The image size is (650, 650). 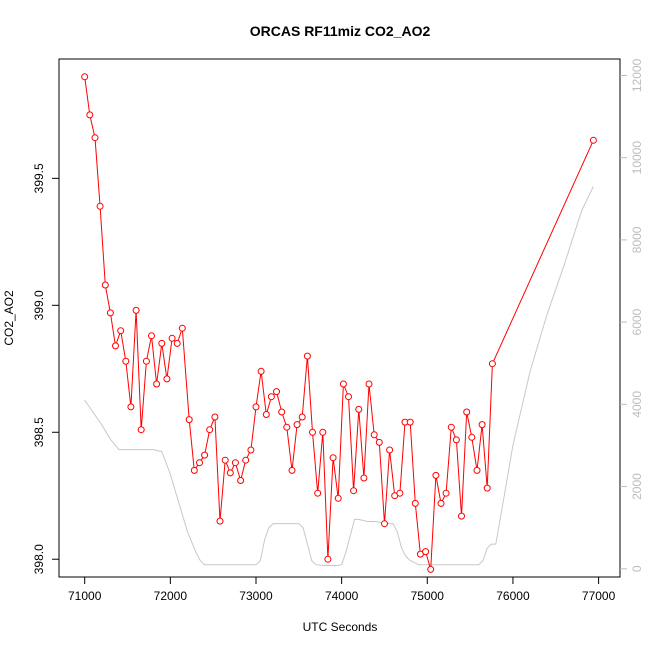 I want to click on y2-tick-label: 12000, so click(x=637, y=75).